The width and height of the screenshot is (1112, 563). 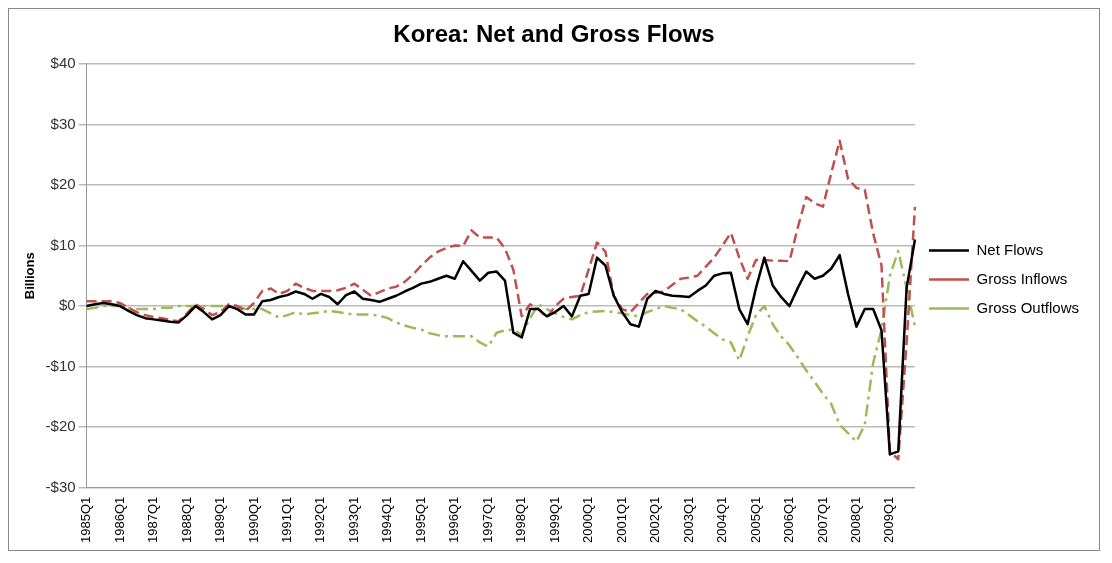 What do you see at coordinates (119, 519) in the screenshot?
I see `x-tick-label: 1986Q1` at bounding box center [119, 519].